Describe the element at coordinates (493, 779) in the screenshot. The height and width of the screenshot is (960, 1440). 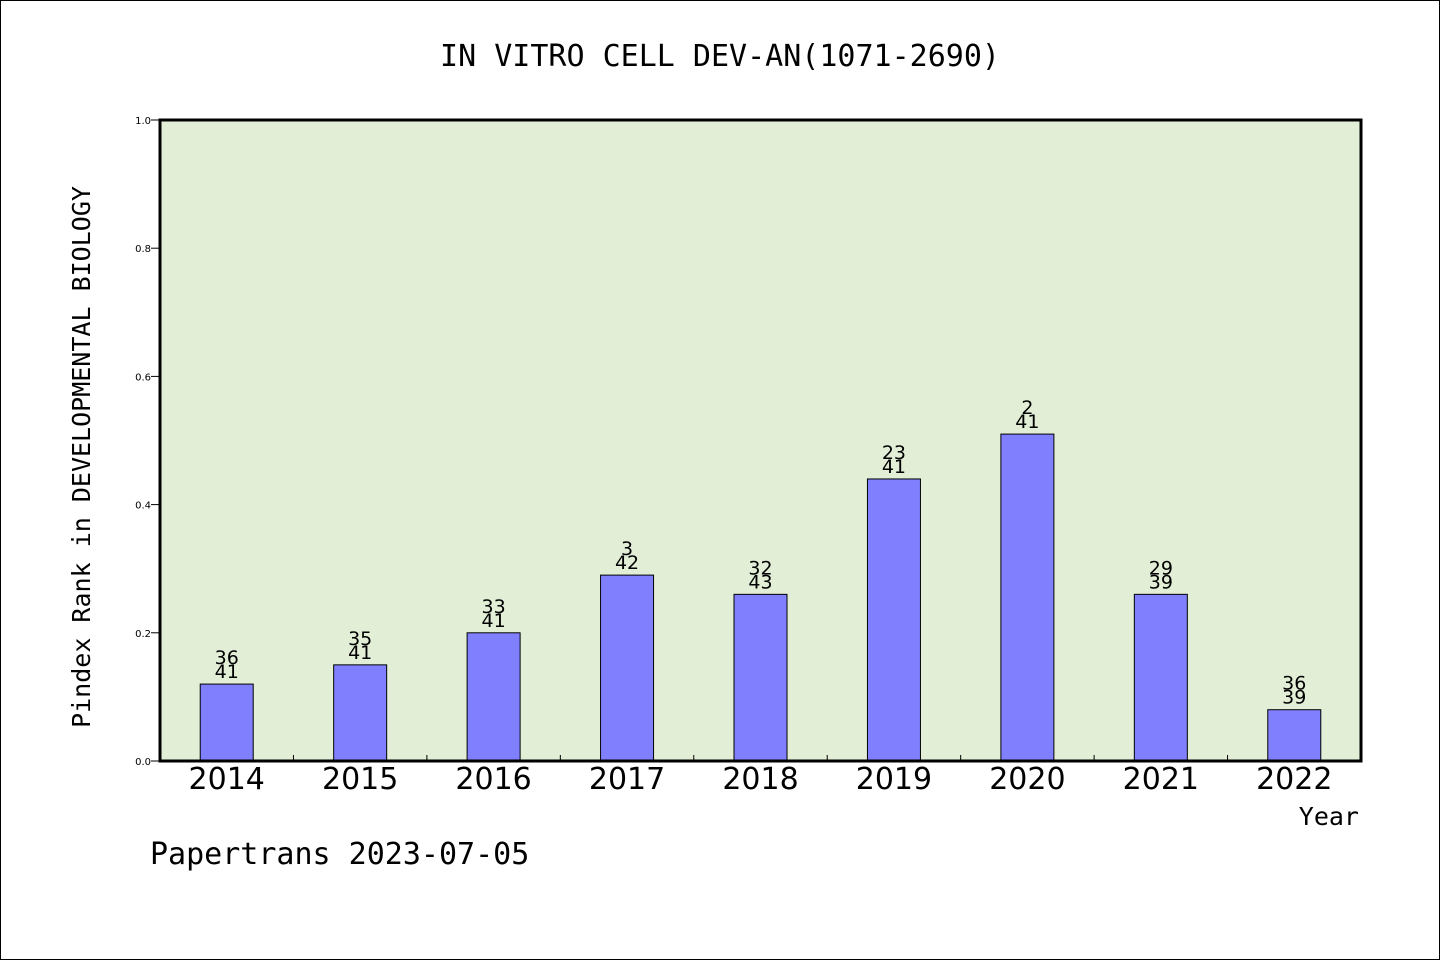
I see `x-tick-label: 2016` at that location.